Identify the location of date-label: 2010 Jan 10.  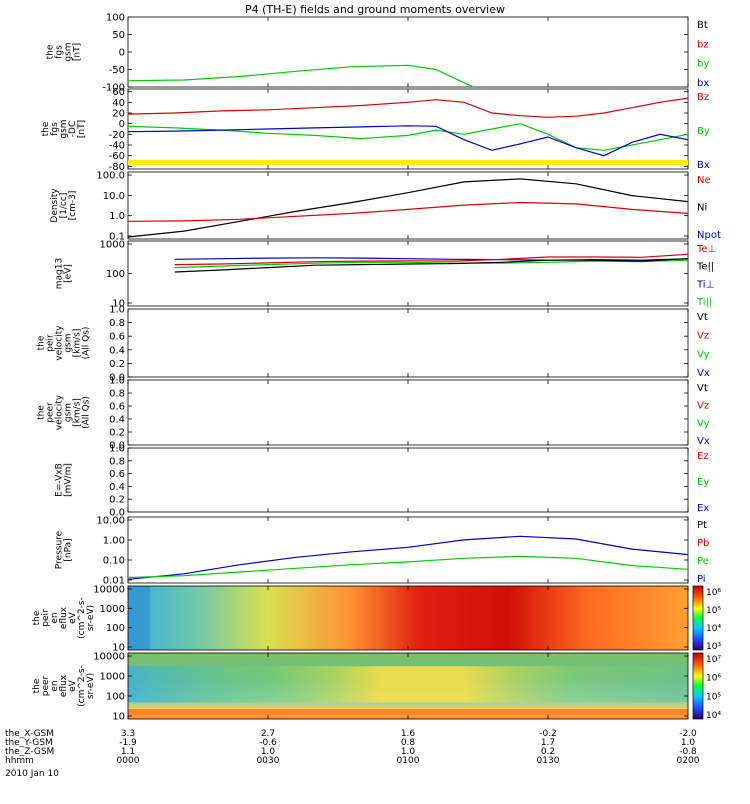
(32, 774).